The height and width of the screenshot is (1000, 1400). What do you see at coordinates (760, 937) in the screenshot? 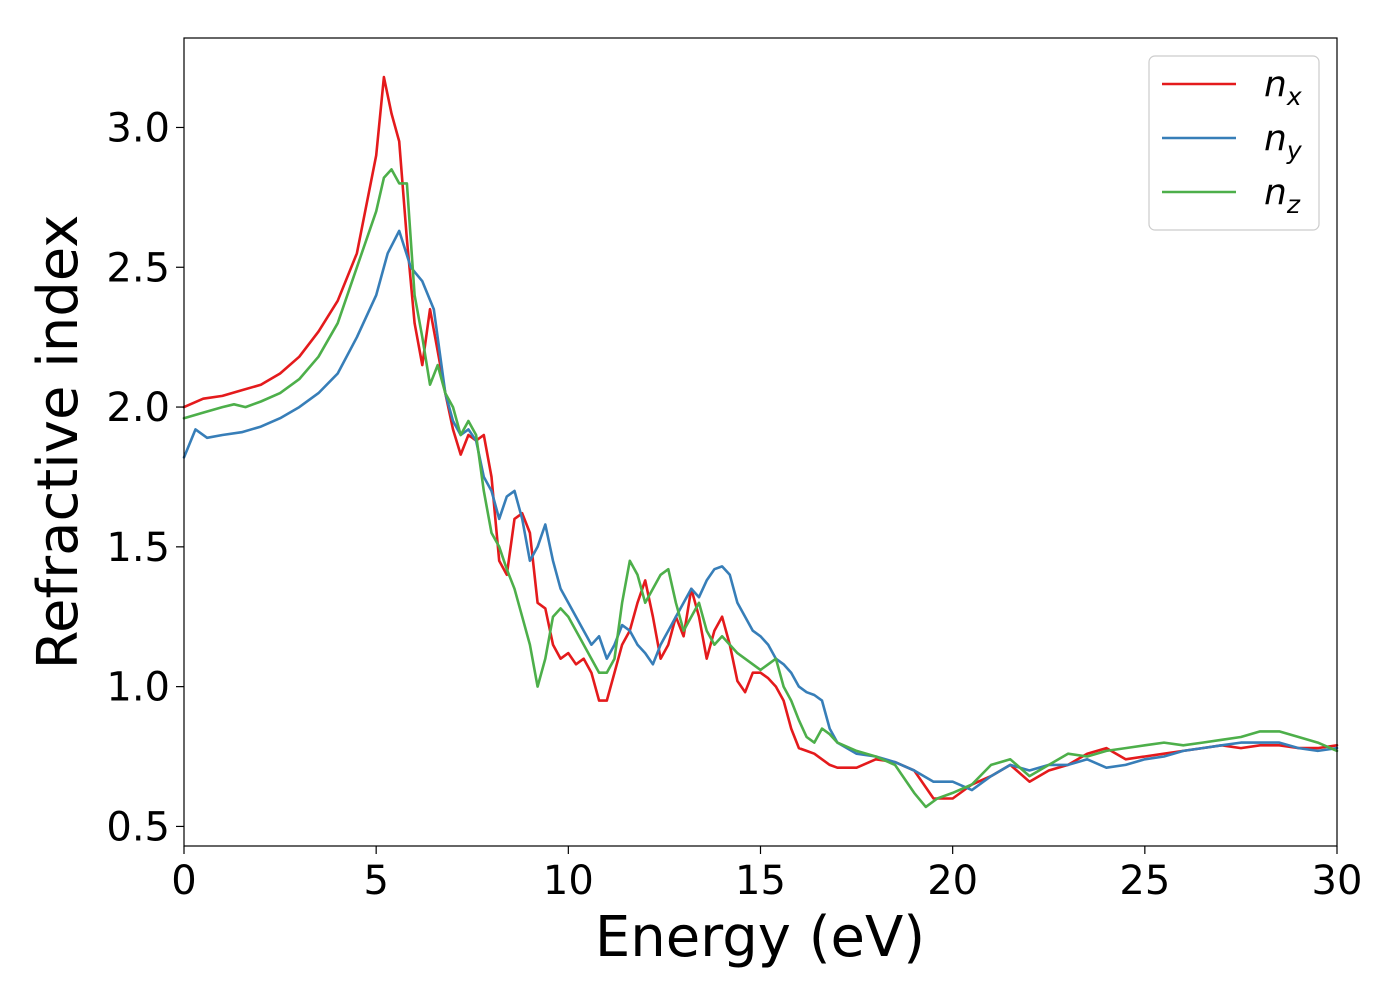
I see `x-axis-title: Energy (eV)` at bounding box center [760, 937].